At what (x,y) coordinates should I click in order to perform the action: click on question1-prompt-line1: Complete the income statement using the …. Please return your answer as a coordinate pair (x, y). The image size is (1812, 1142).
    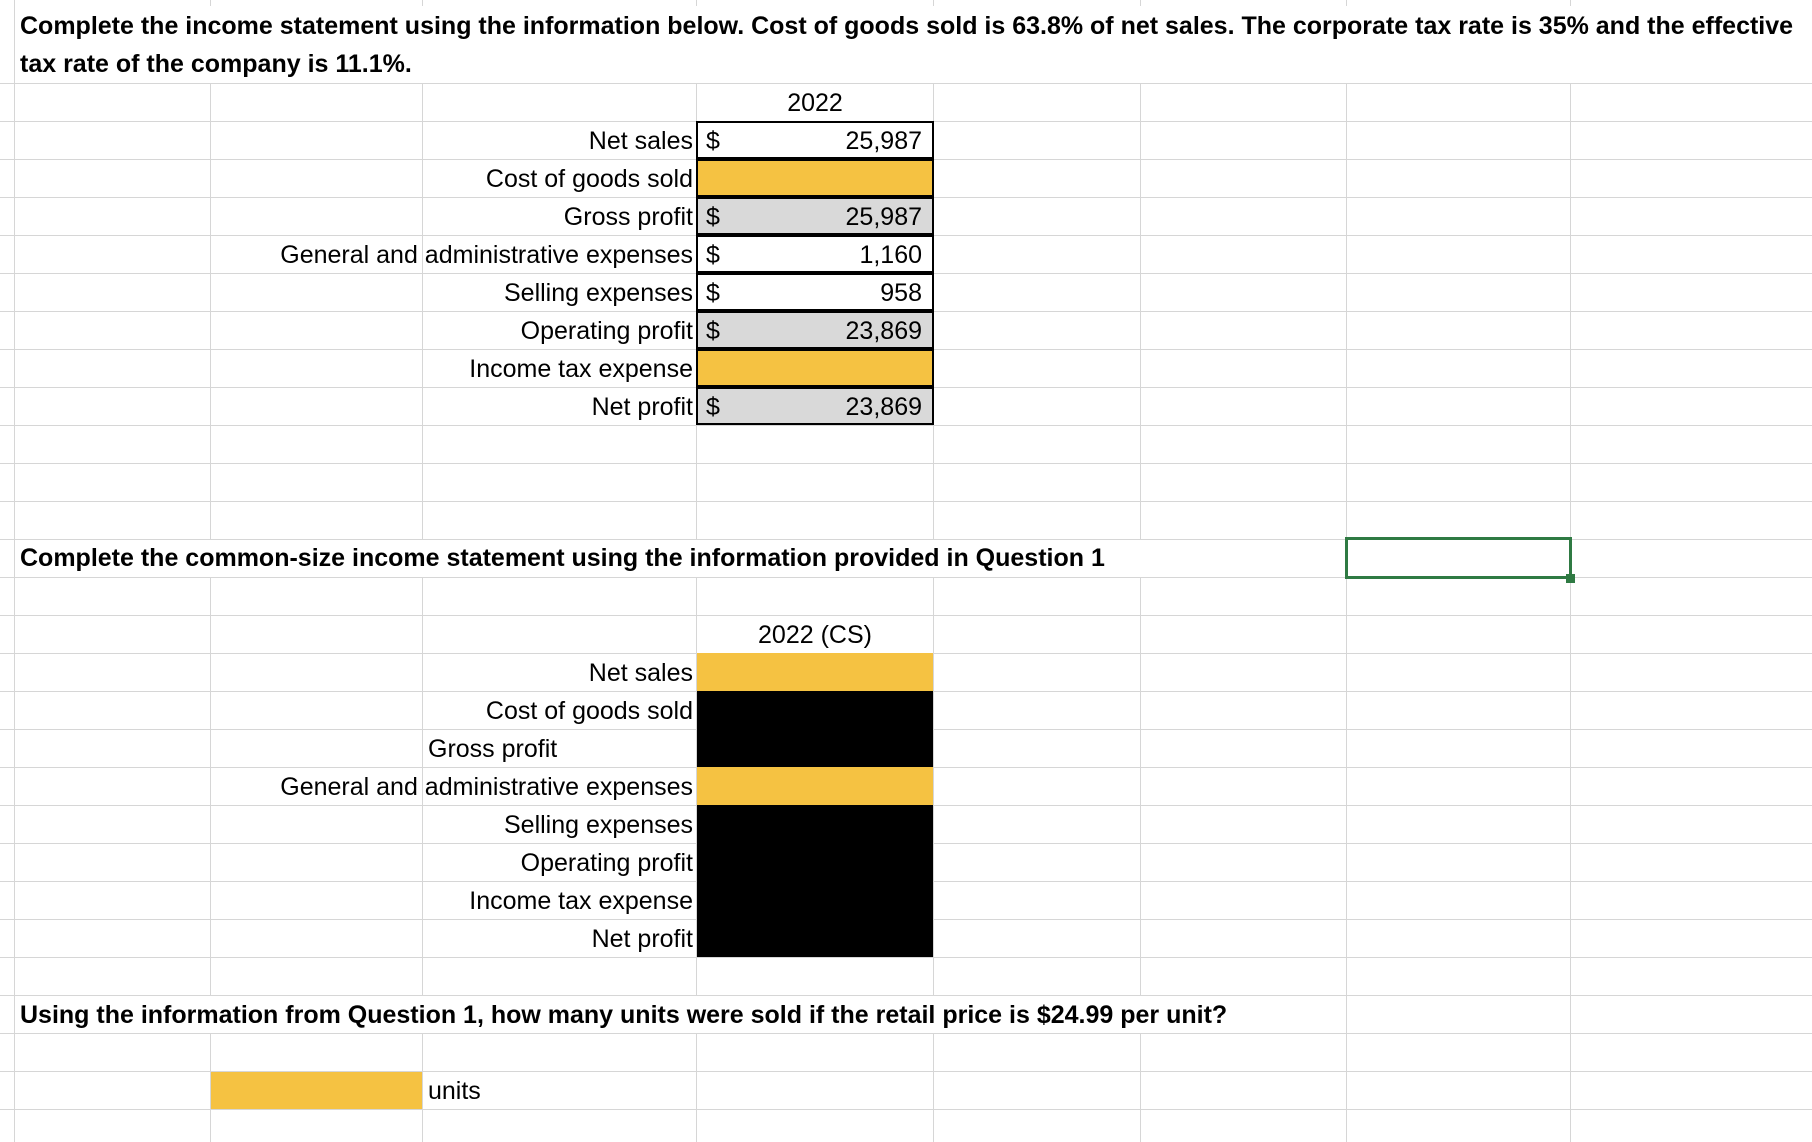
    Looking at the image, I should click on (907, 26).